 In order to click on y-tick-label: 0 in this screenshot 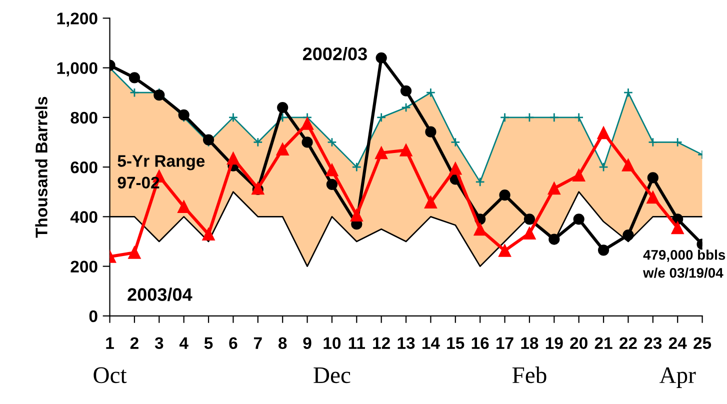, I will do `click(93, 316)`.